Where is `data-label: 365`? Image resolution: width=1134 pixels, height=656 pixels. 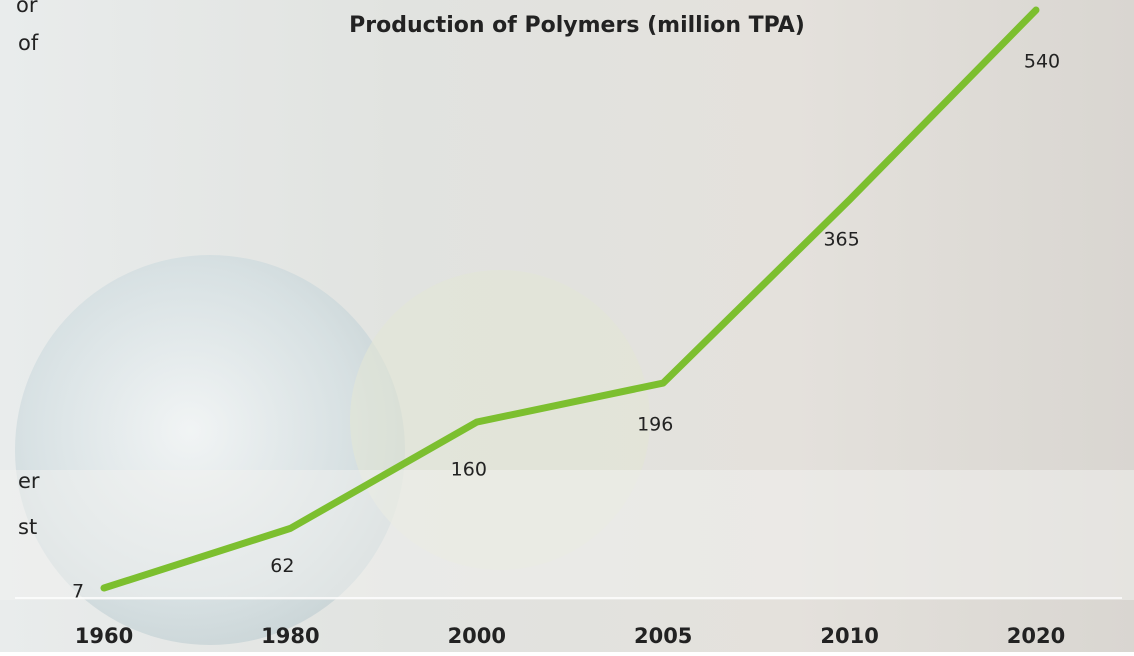
data-label: 365 is located at coordinates (841, 239).